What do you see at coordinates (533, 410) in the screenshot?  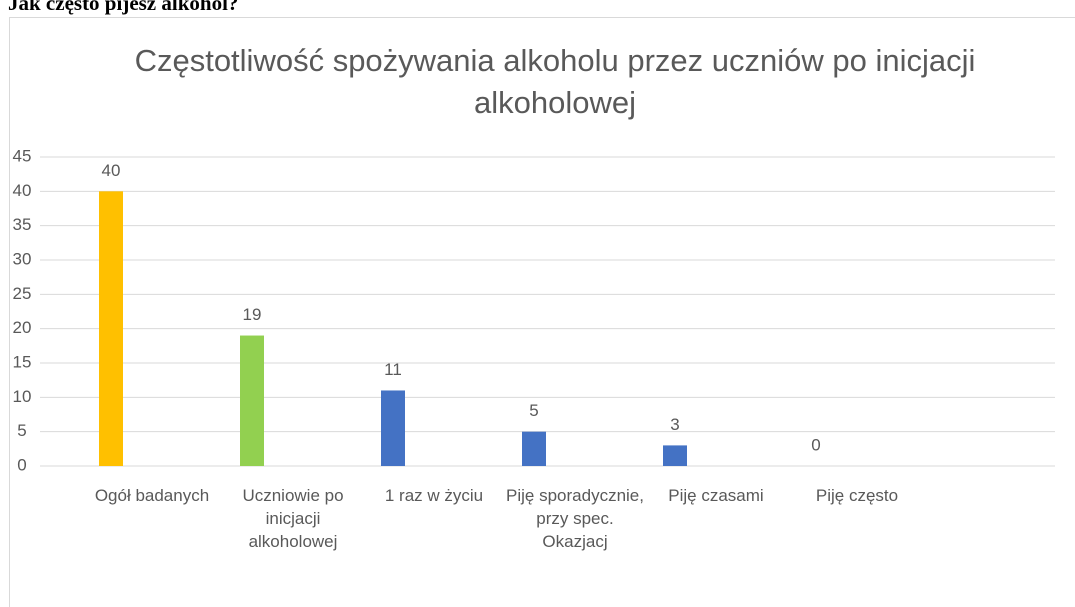 I see `data-label: 5` at bounding box center [533, 410].